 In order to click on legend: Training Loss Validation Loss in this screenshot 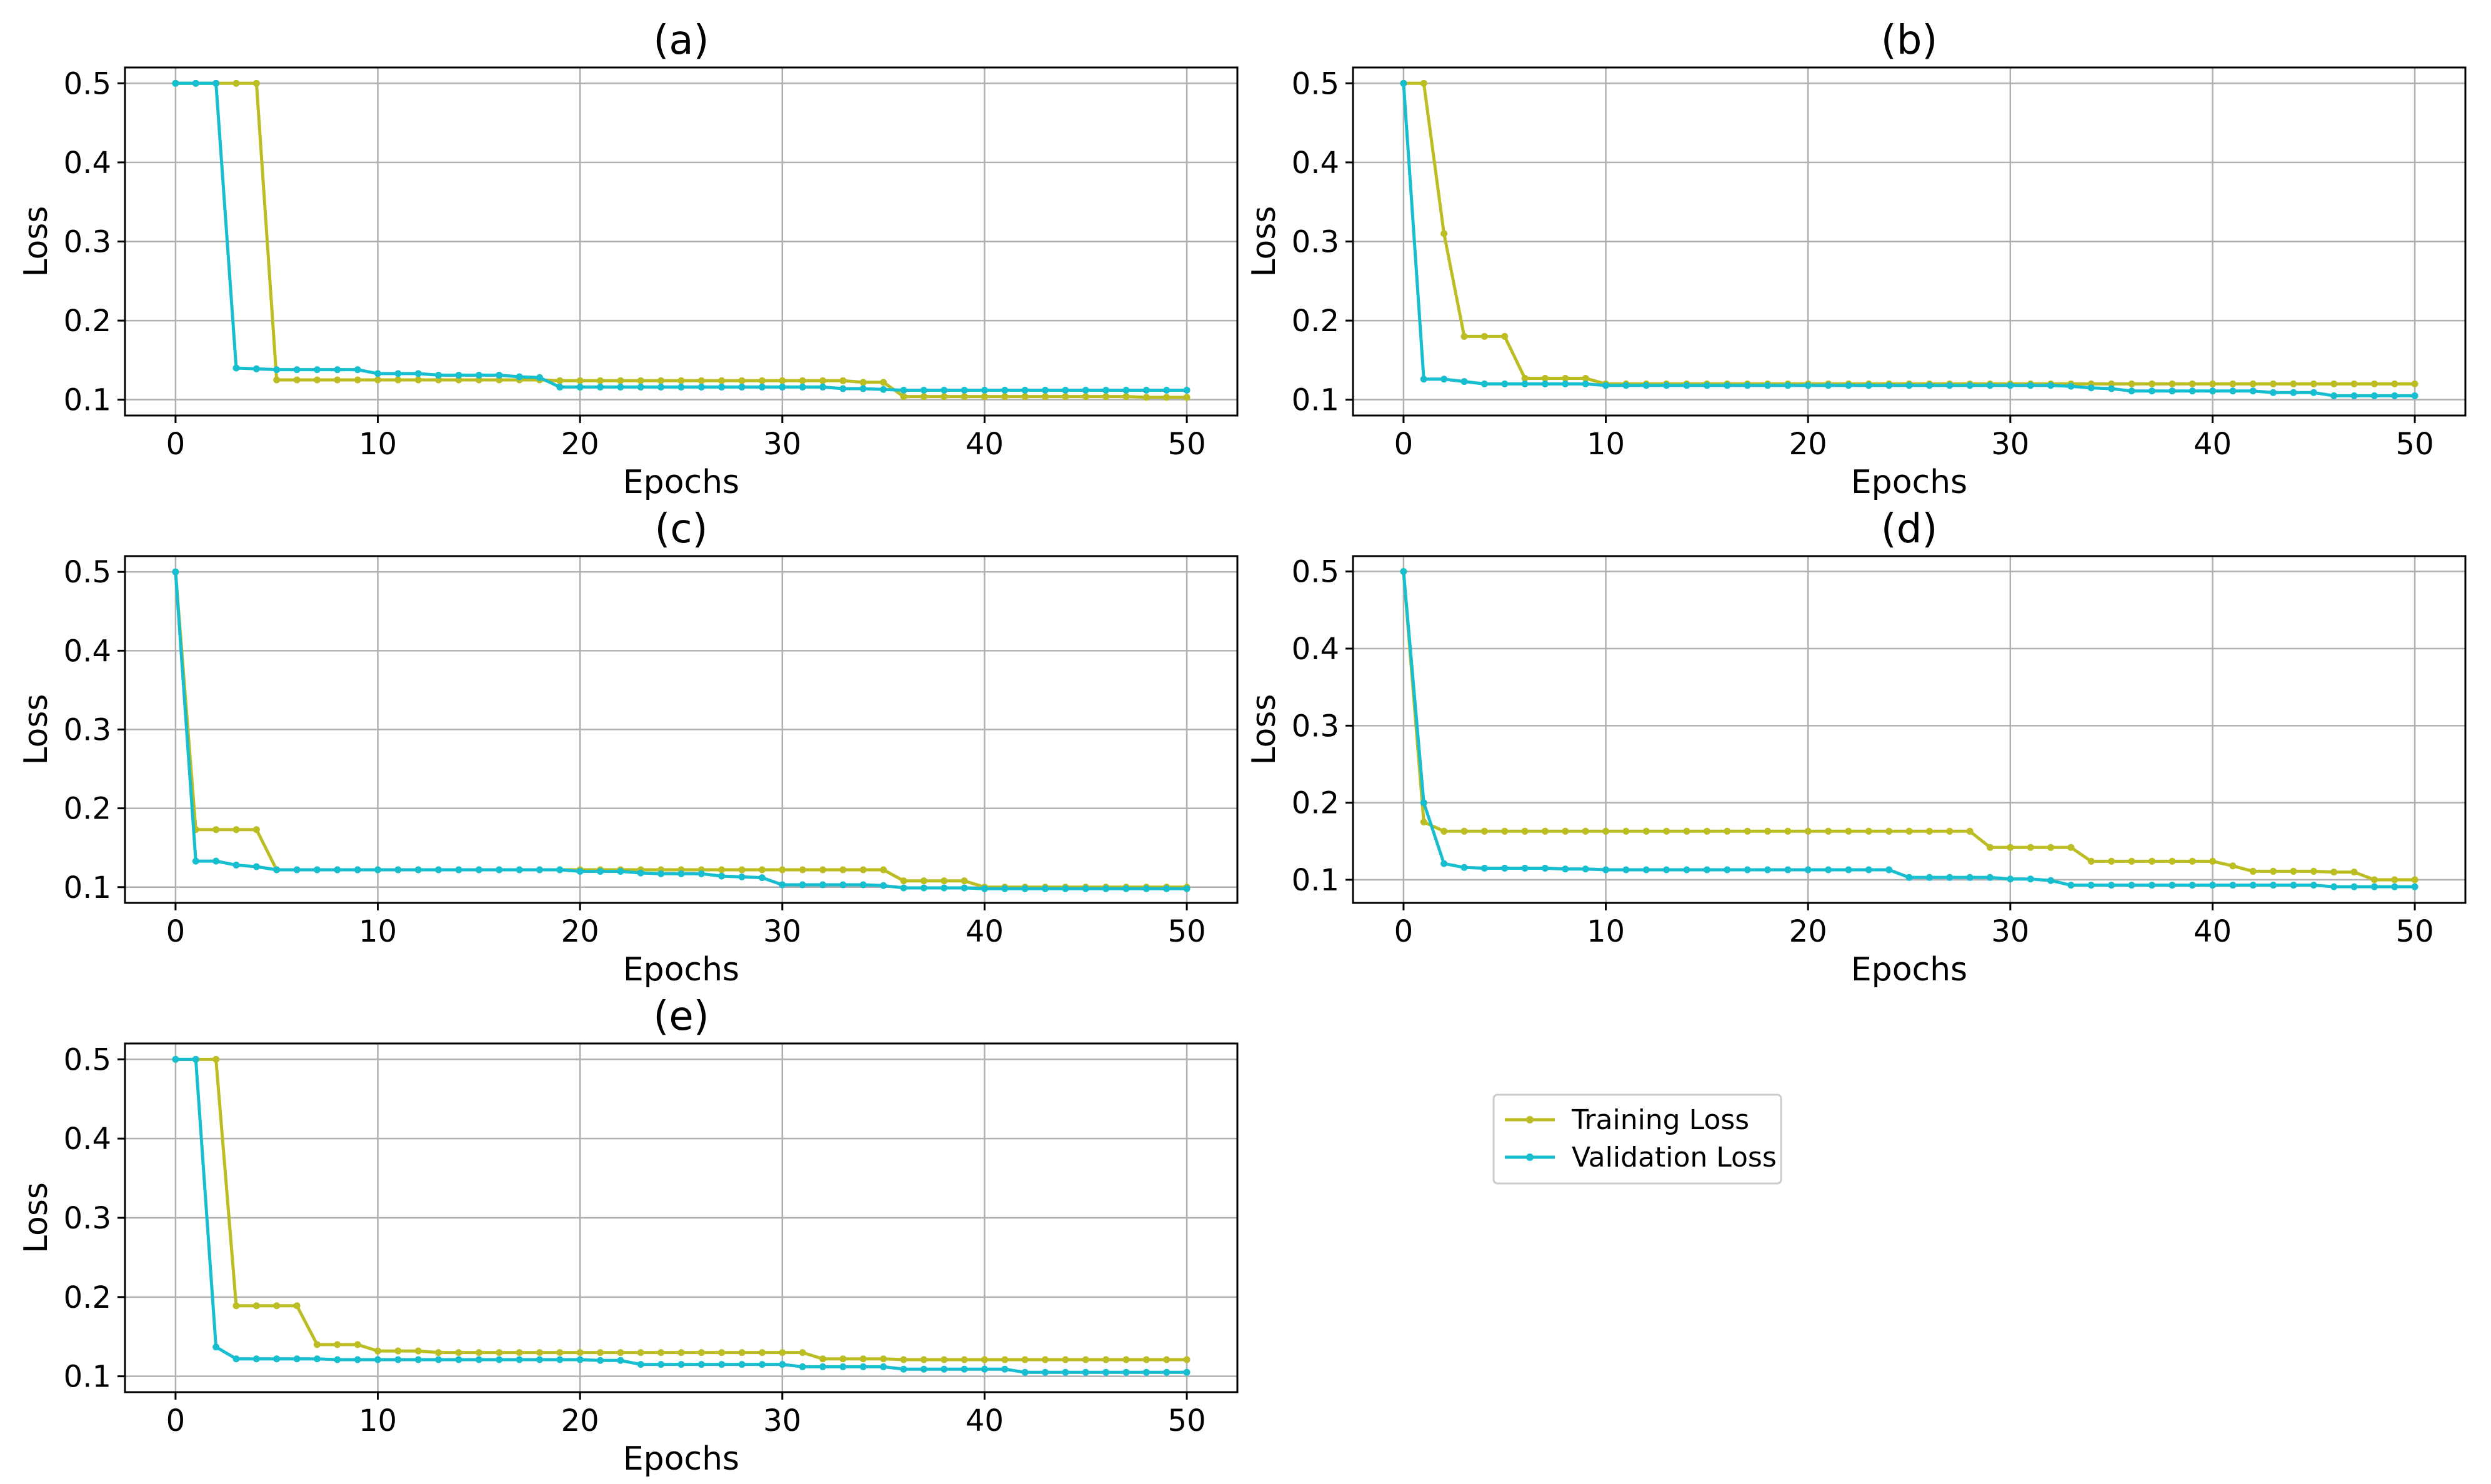, I will do `click(1637, 1139)`.